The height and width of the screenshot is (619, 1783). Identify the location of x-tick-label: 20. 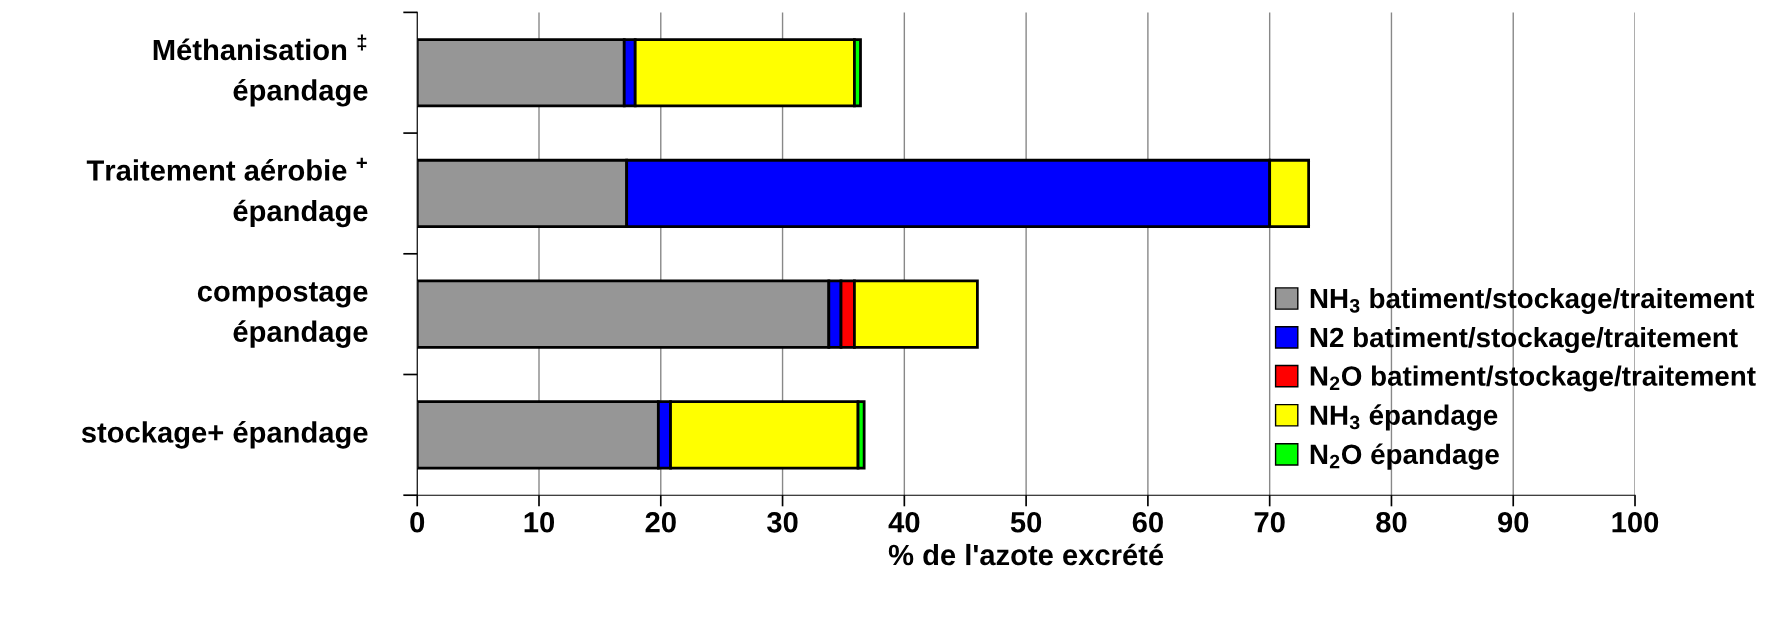
(660, 522).